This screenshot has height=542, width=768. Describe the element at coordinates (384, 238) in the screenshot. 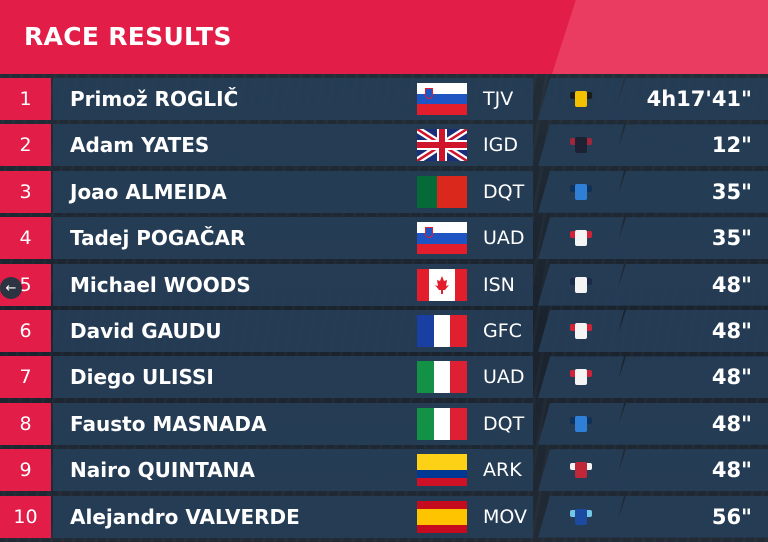

I see `result-row: 4 Tadej POGAČAR UAD 35"` at that location.